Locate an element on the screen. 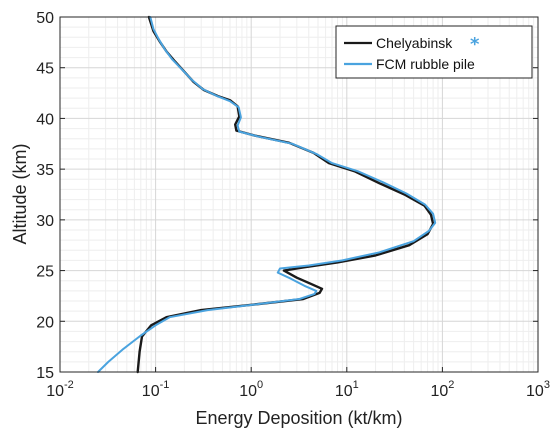 The height and width of the screenshot is (434, 554). x-tick-label: 10⁻¹ is located at coordinates (156, 389).